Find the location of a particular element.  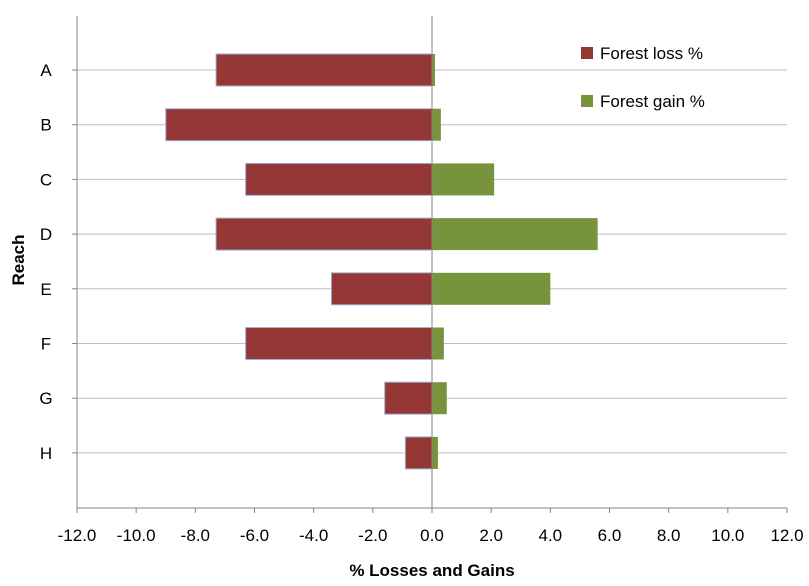

loss-bar-B is located at coordinates (299, 125).